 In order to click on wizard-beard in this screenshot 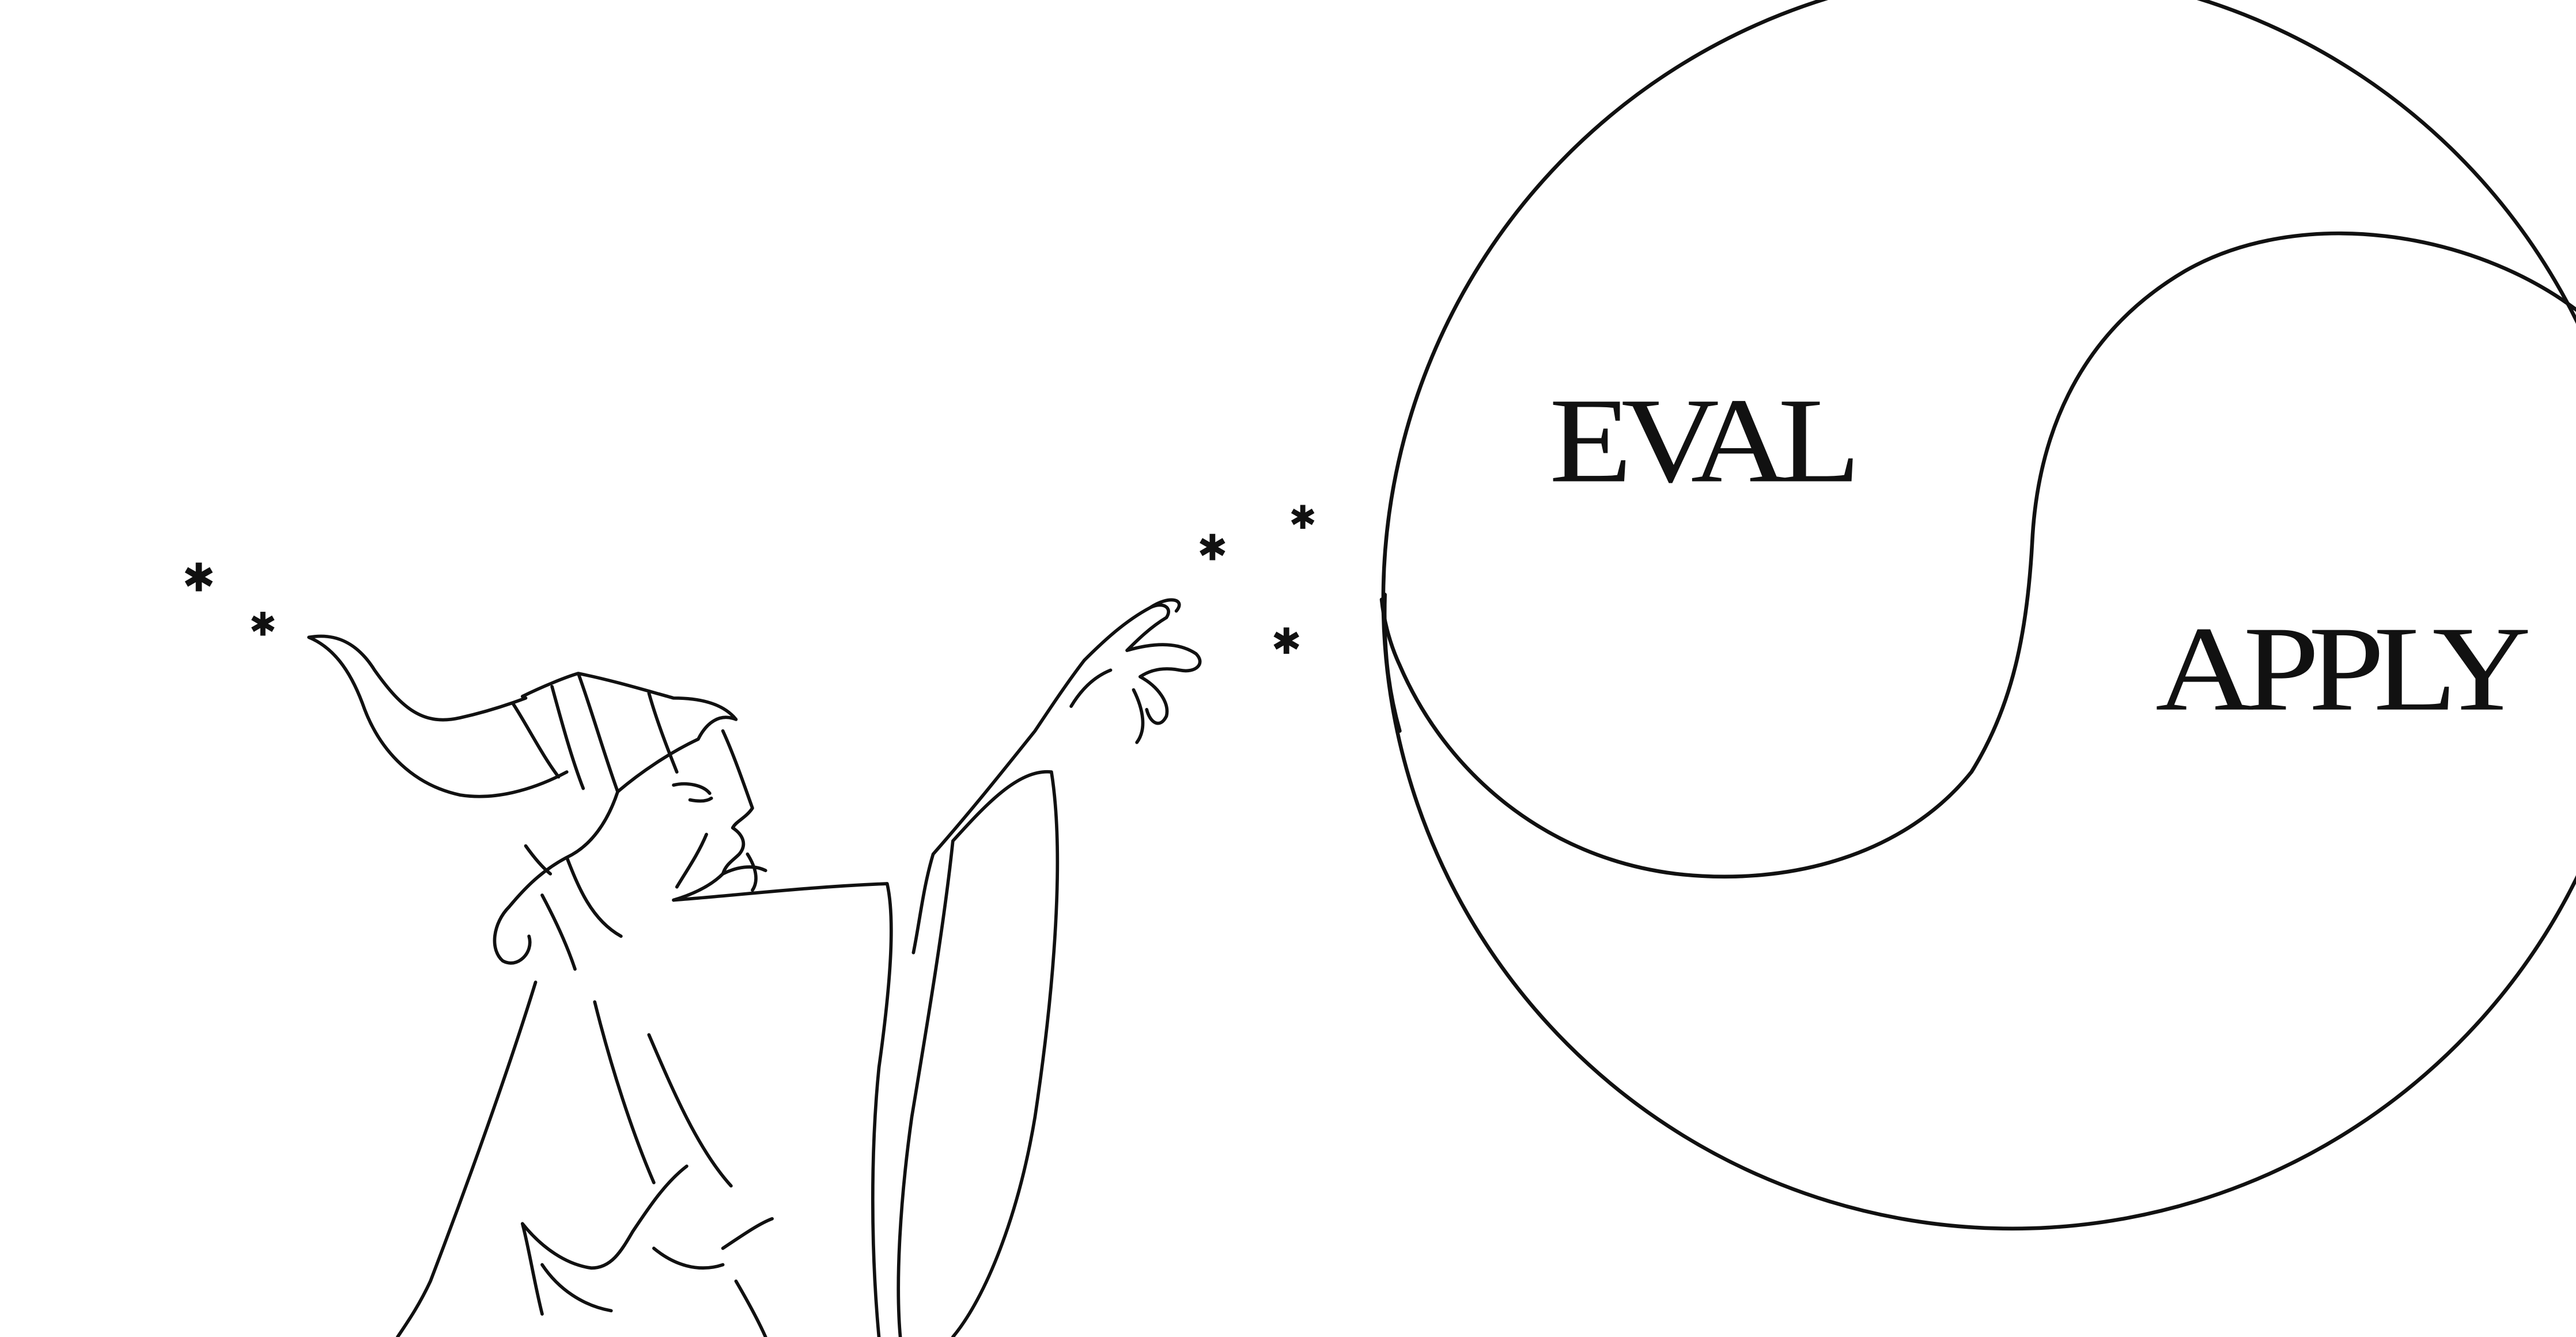, I will do `click(719, 867)`.